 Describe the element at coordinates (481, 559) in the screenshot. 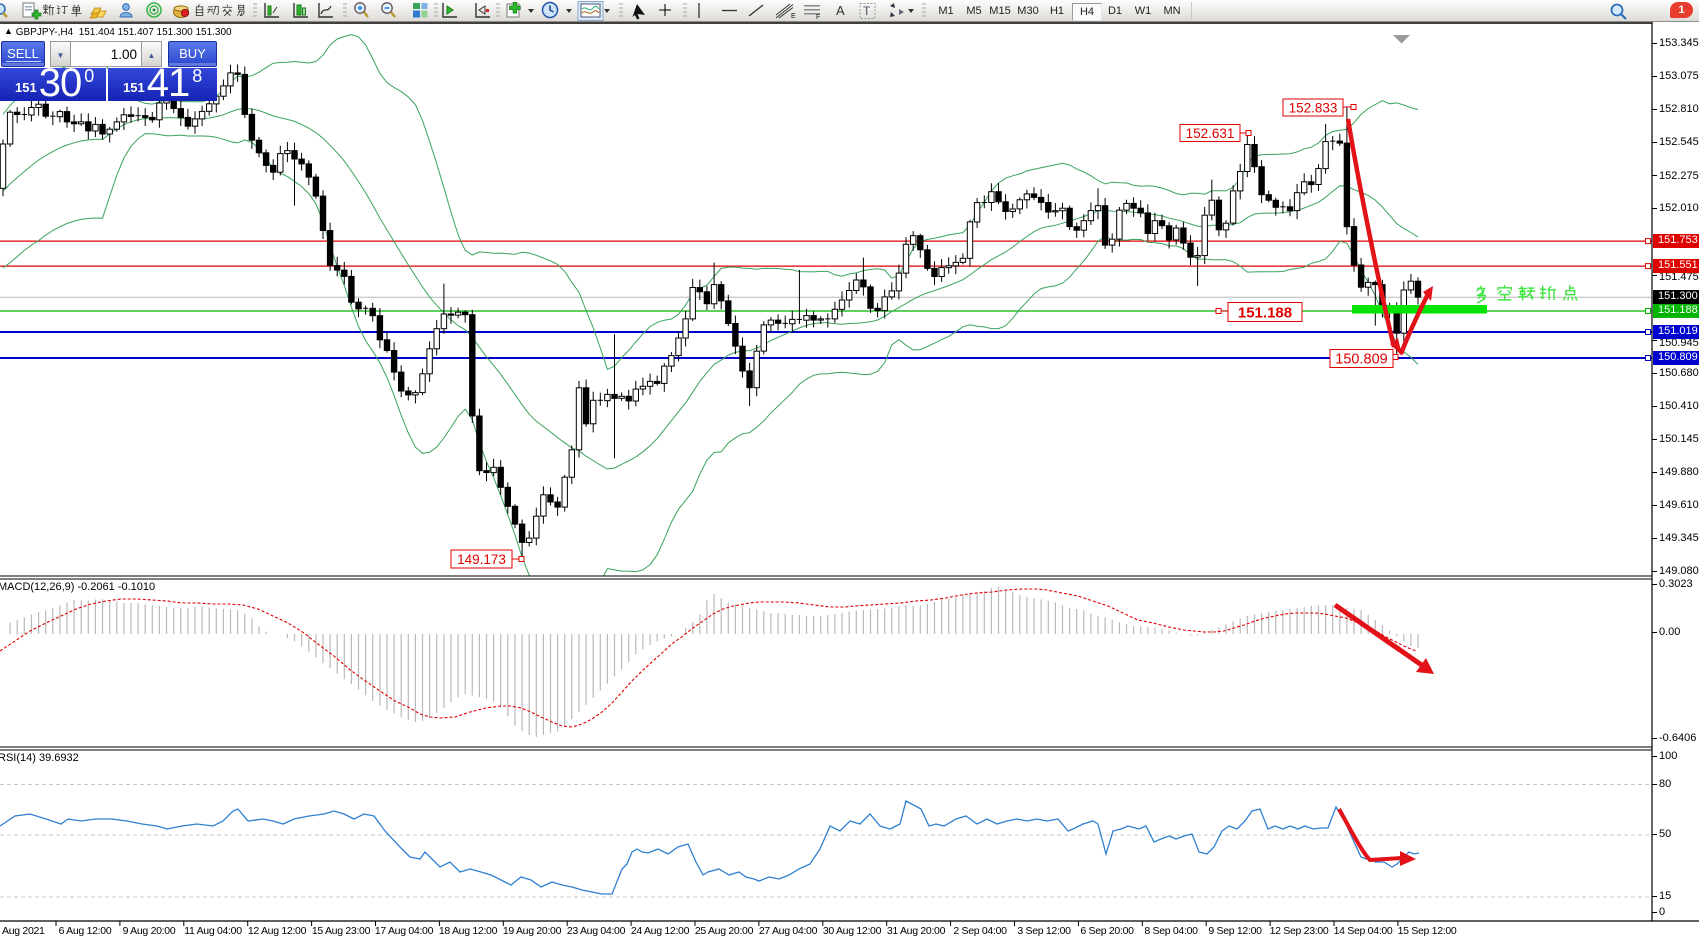

I see `svg-text: 149.173` at that location.